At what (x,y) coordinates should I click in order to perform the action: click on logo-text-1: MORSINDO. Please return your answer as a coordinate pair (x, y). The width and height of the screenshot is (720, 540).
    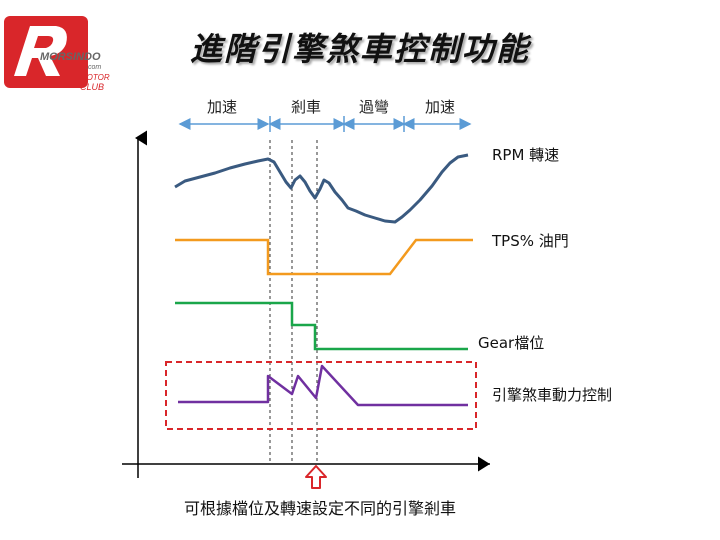
    Looking at the image, I should click on (70, 57).